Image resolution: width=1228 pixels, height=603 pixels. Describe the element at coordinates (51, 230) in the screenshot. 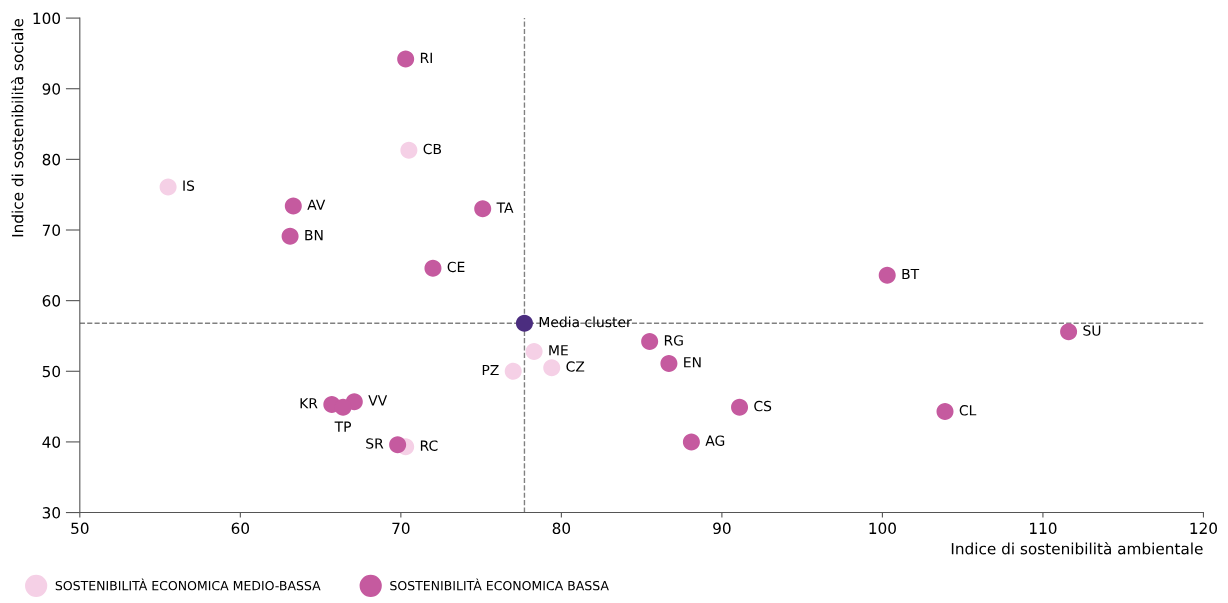

I see `y-tick-label: 70` at that location.